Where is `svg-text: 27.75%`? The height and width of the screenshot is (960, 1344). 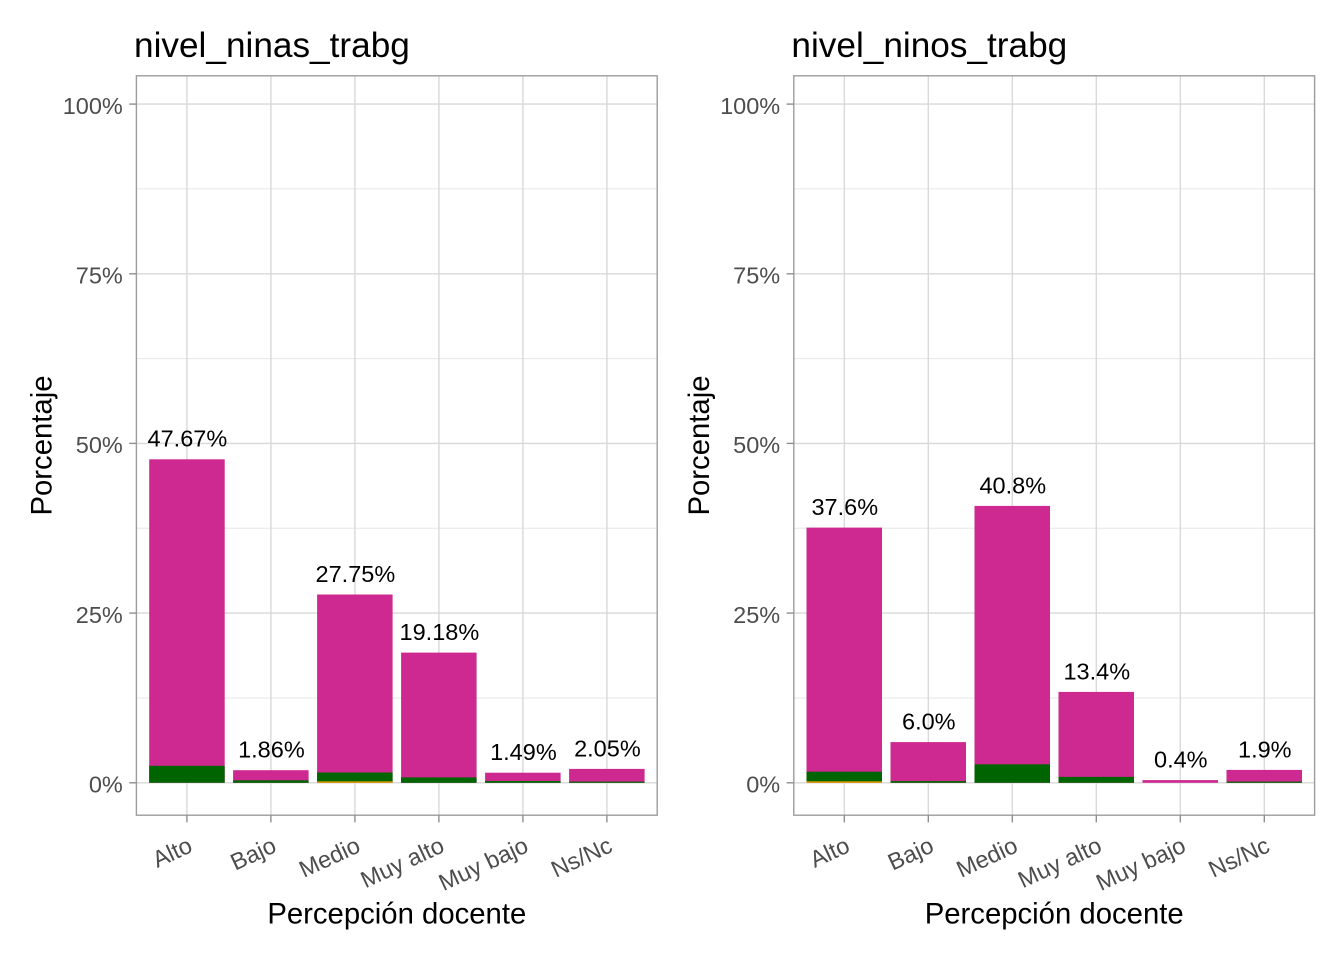 svg-text: 27.75% is located at coordinates (356, 574).